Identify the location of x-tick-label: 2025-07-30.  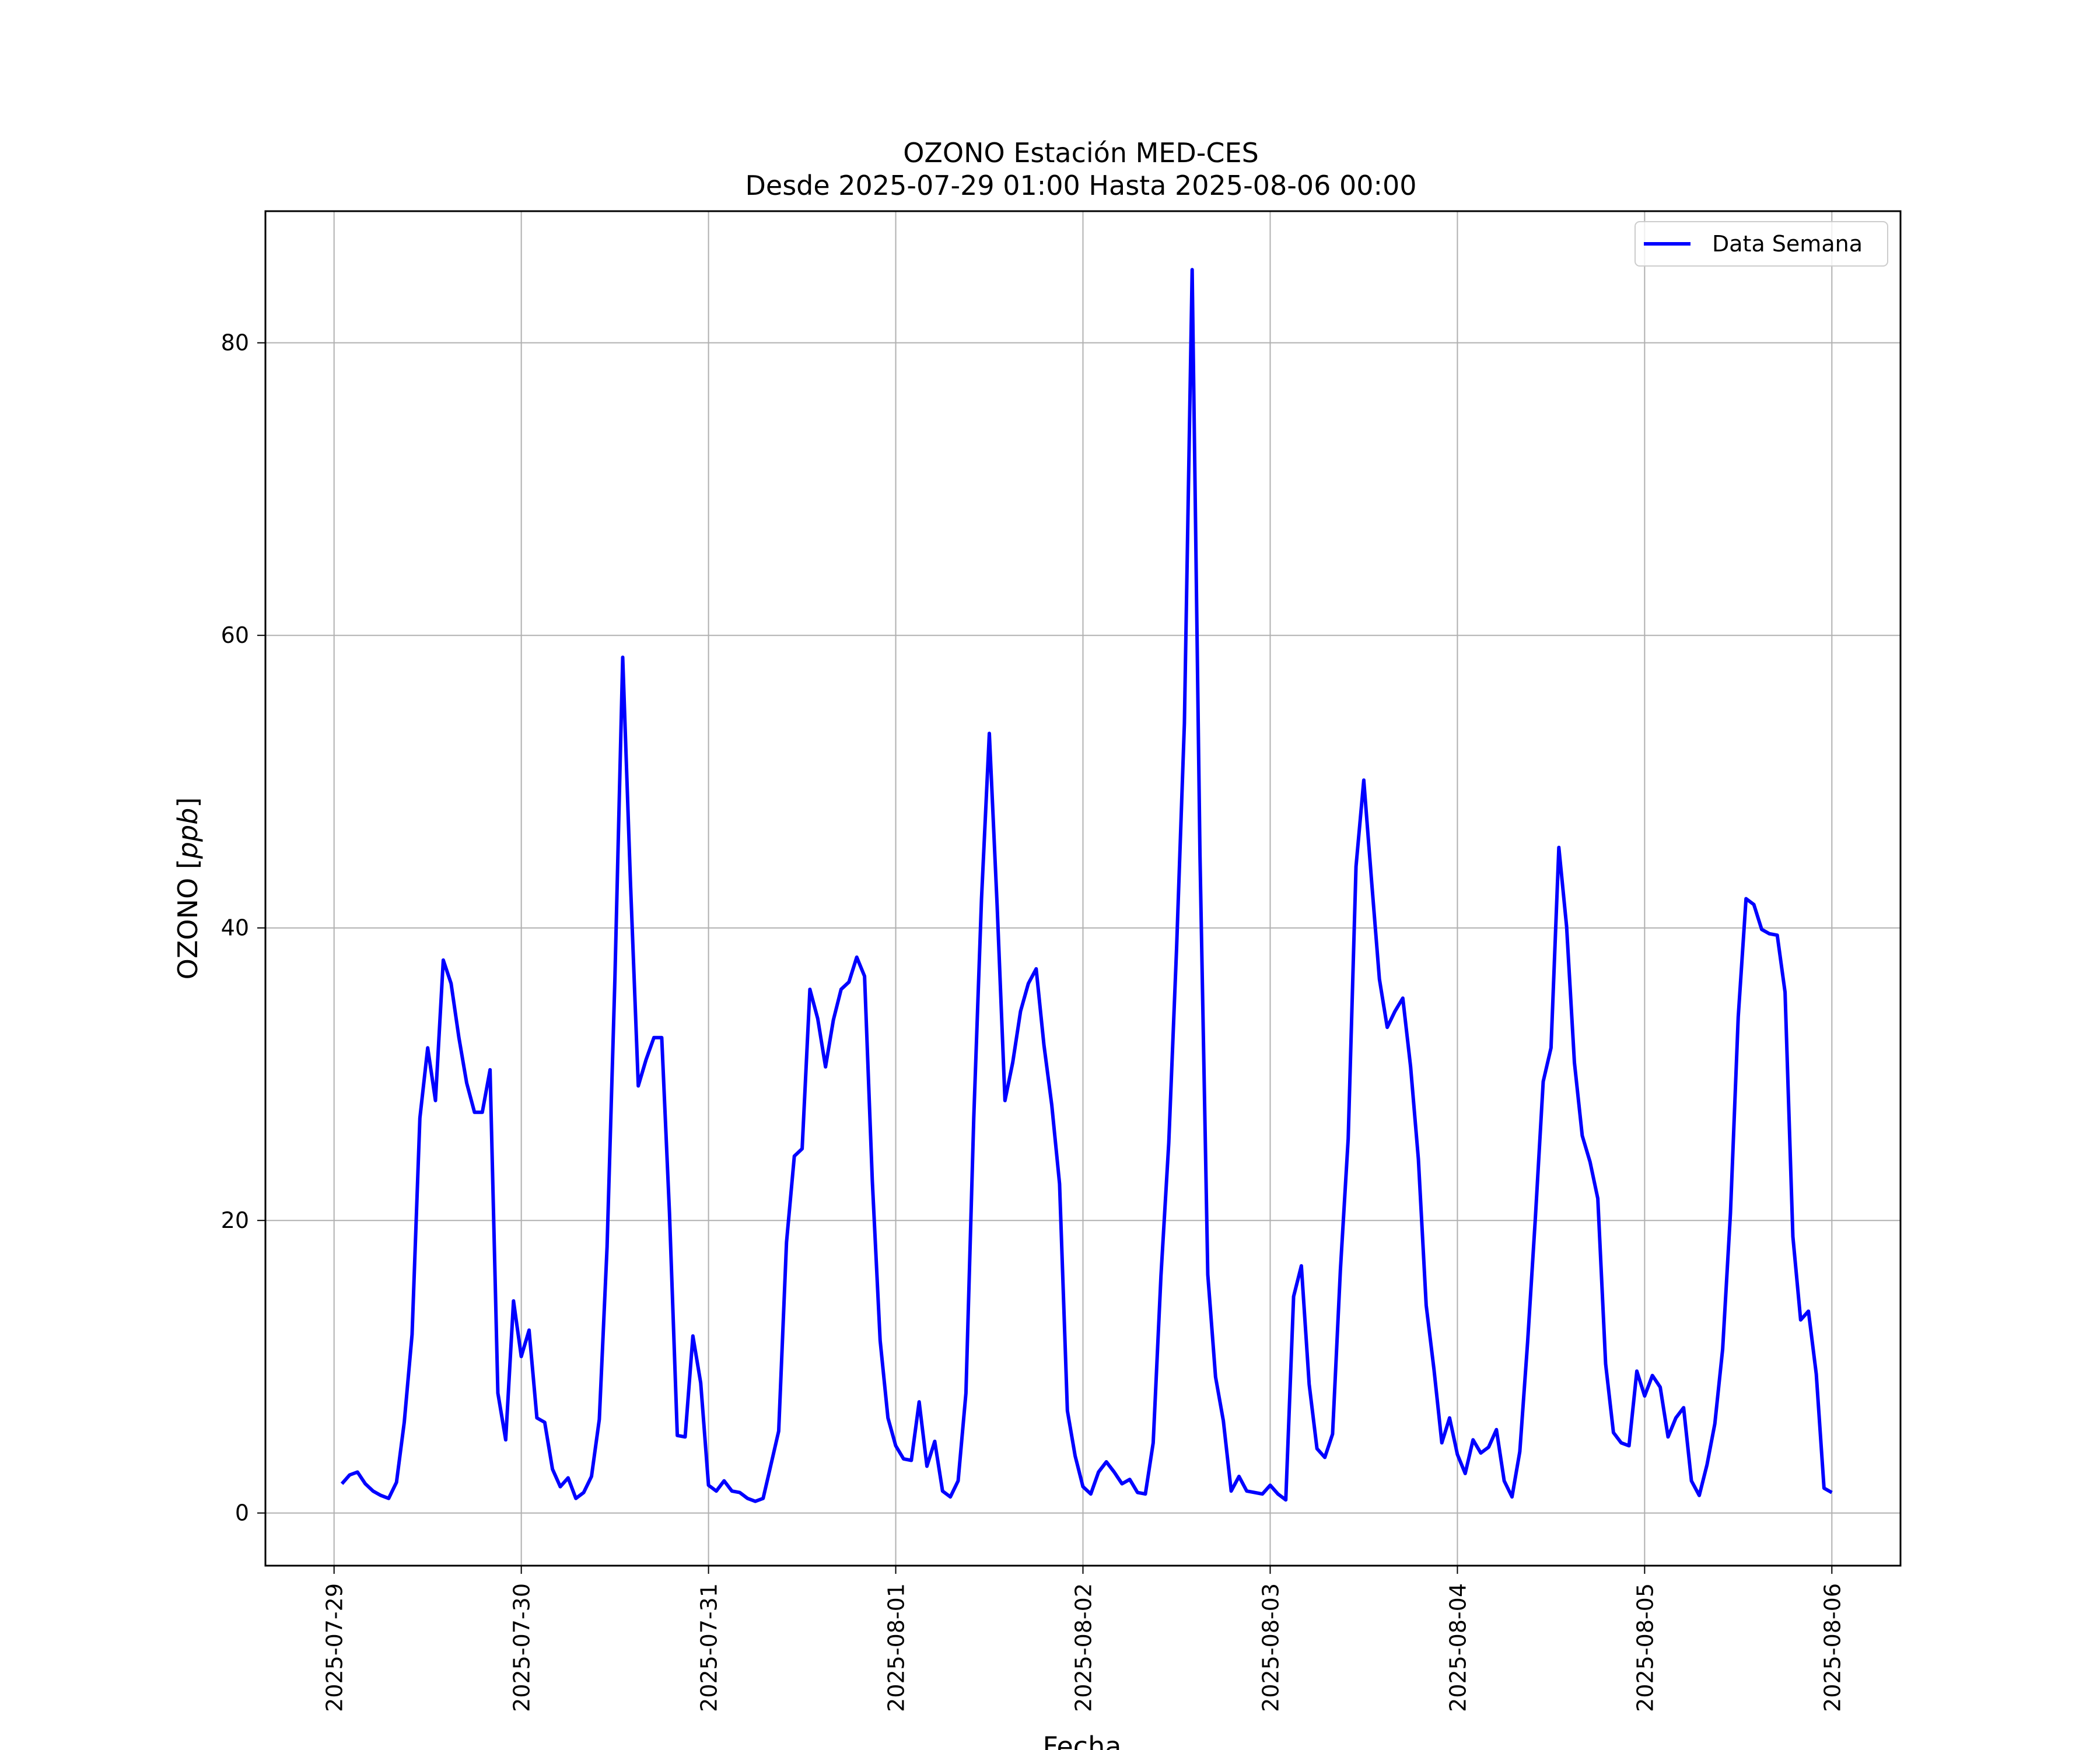
(522, 1647).